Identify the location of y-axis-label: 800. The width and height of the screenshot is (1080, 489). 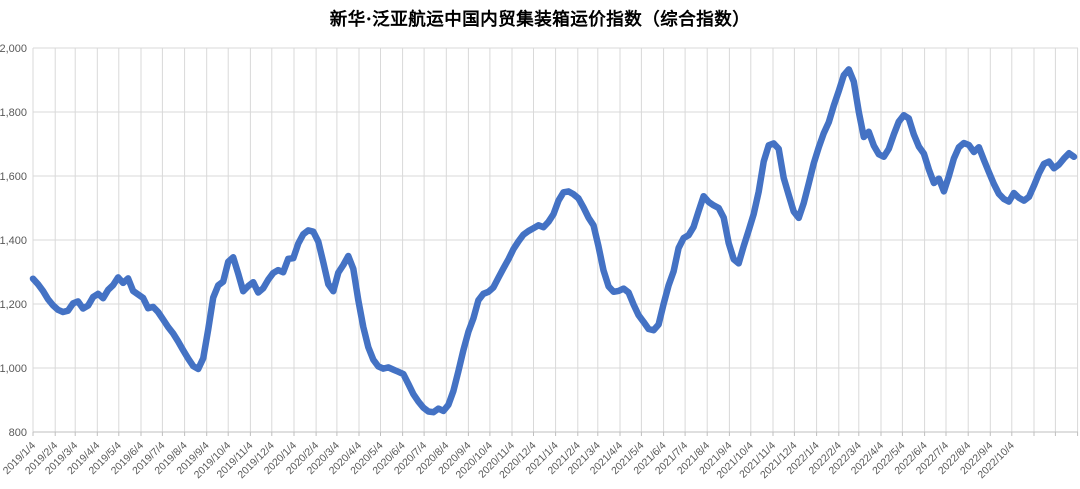
(18, 433).